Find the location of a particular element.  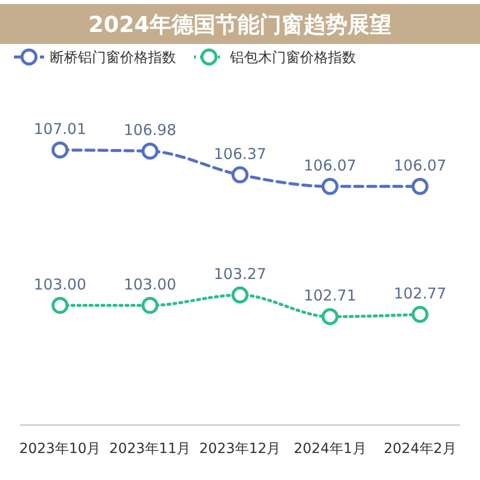

data-label: 102.77 is located at coordinates (420, 293).